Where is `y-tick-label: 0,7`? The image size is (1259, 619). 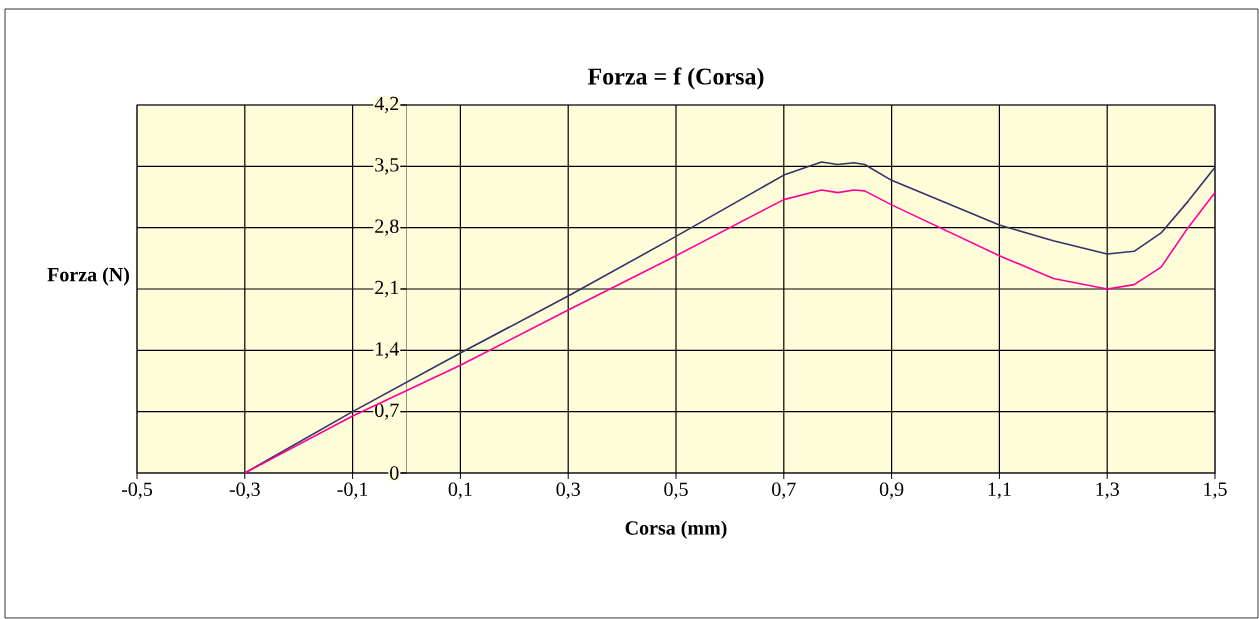 y-tick-label: 0,7 is located at coordinates (387, 411).